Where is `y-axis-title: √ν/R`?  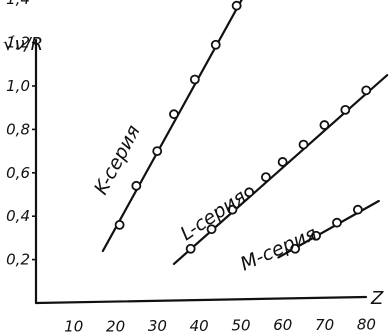 y-axis-title: √ν/R is located at coordinates (23, 44).